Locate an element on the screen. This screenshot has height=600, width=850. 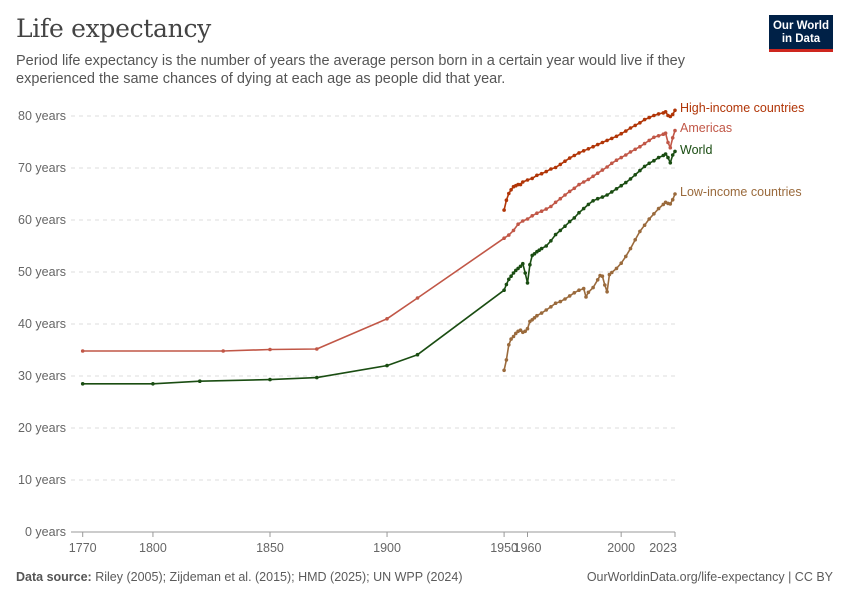
y-tick-label: 30 years is located at coordinates (42, 376).